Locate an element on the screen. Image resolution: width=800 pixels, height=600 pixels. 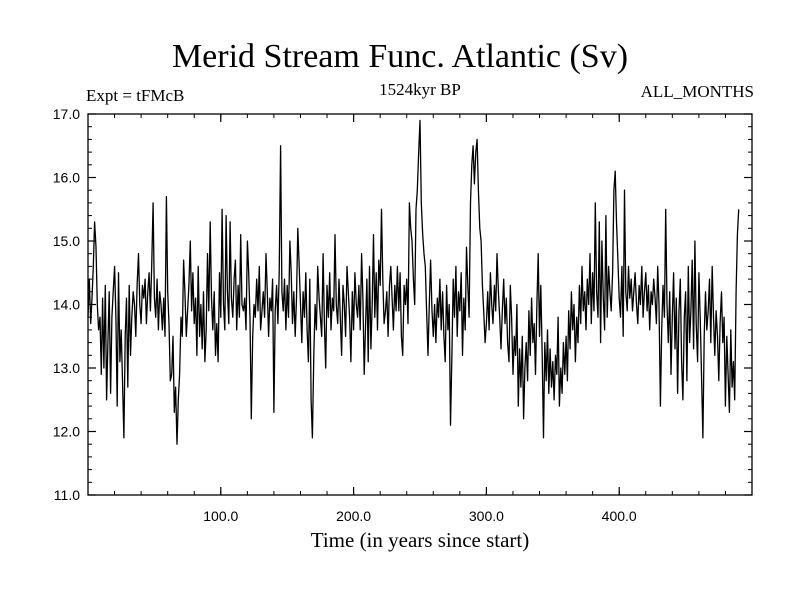
x-tick-label: 300.0 is located at coordinates (486, 516).